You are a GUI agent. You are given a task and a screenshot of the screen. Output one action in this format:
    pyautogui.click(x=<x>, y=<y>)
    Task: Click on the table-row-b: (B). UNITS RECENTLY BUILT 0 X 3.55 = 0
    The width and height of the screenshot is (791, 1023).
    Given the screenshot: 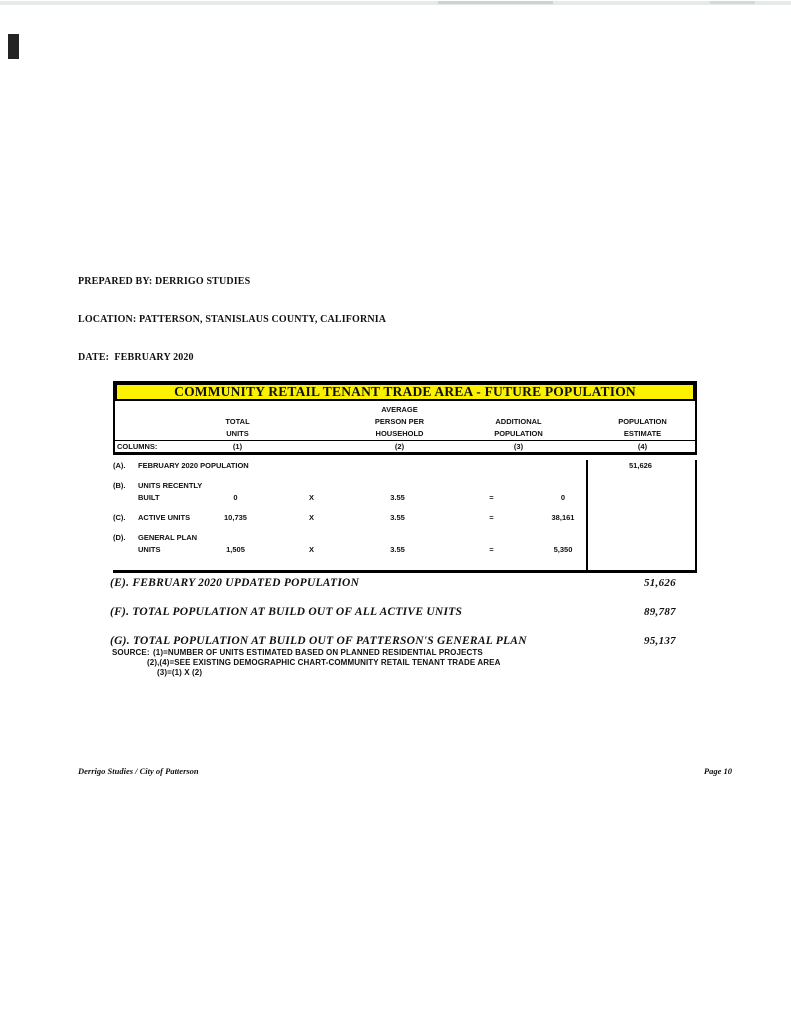 What is the action you would take?
    pyautogui.click(x=404, y=492)
    